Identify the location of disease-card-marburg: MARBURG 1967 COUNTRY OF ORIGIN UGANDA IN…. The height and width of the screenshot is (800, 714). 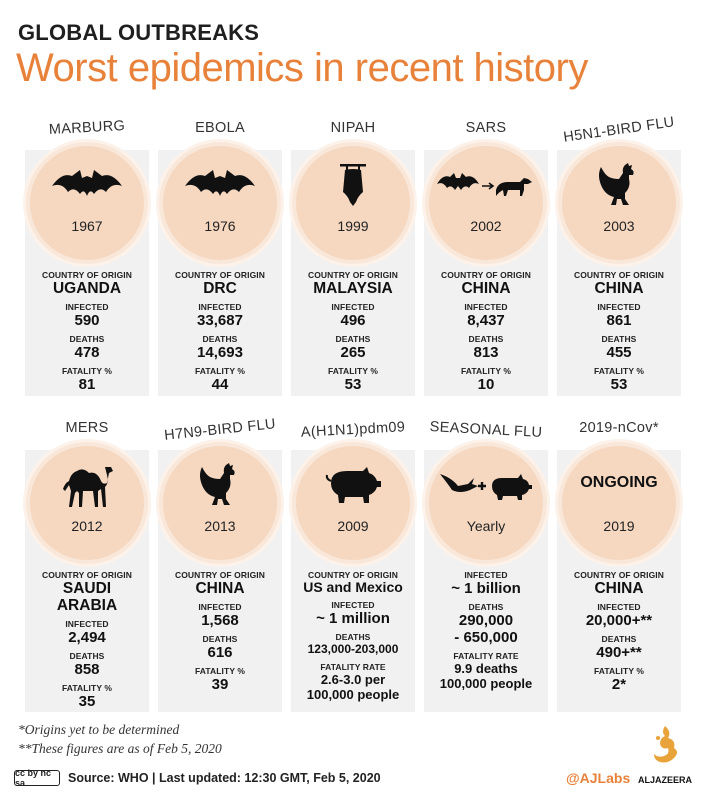
(87, 258).